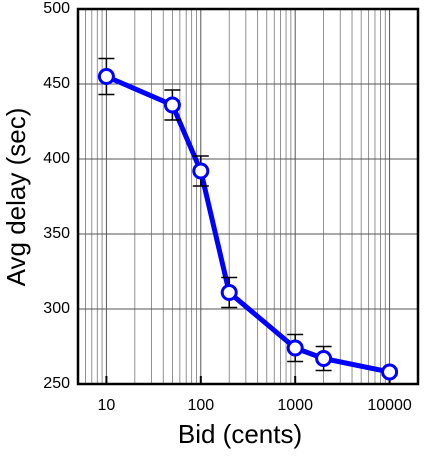 The image size is (424, 456). Describe the element at coordinates (56, 383) in the screenshot. I see `y-tick-label: 250` at that location.